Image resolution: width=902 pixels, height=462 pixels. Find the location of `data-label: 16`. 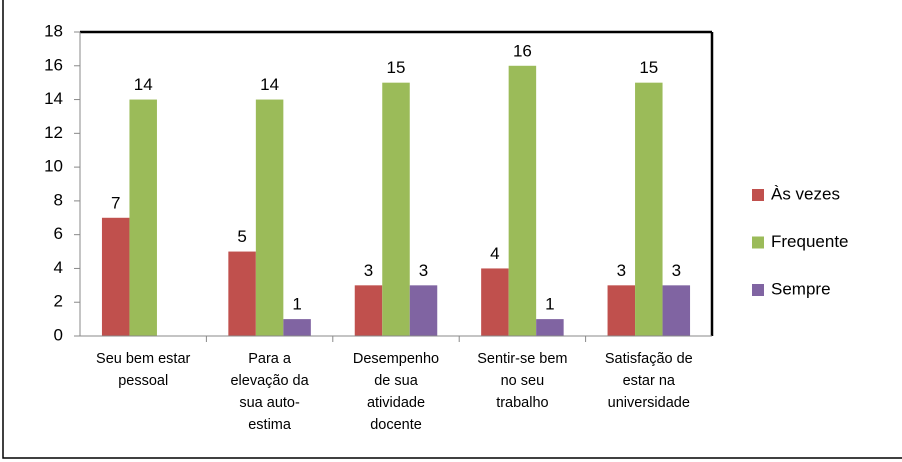

data-label: 16 is located at coordinates (522, 50).